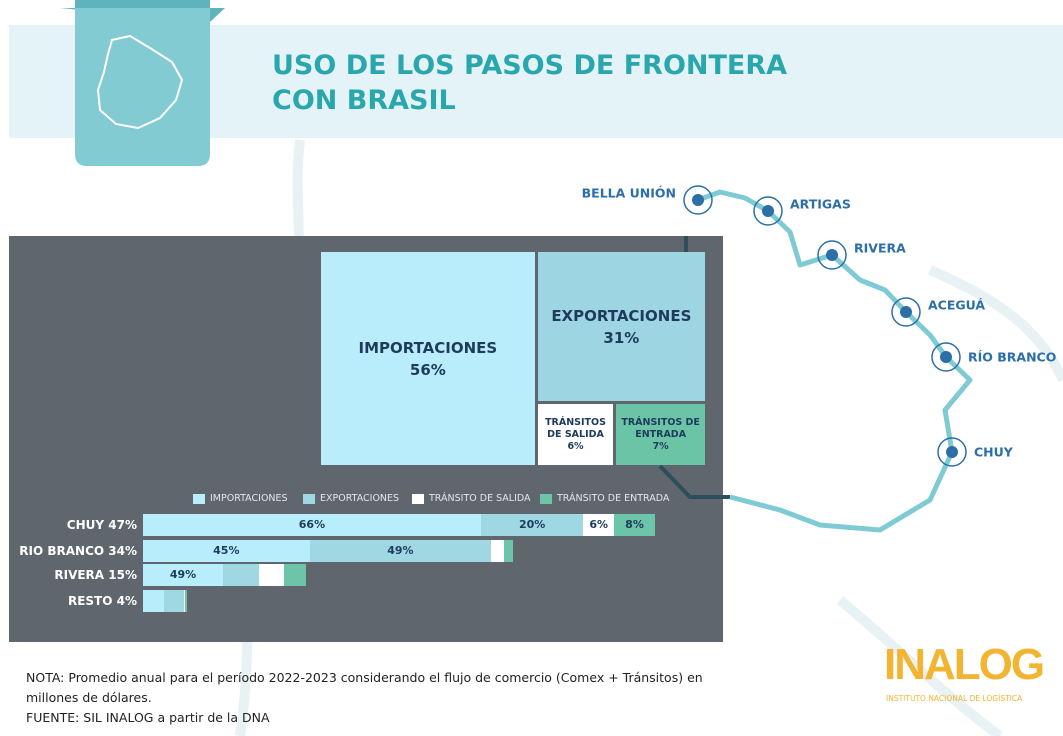 The image size is (1063, 736). Describe the element at coordinates (140, 82) in the screenshot. I see `uruguay-icon` at that location.